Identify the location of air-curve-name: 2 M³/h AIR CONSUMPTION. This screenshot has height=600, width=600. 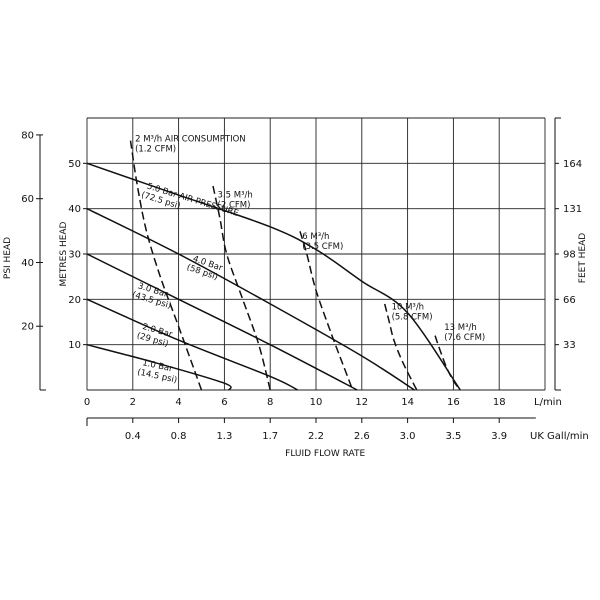
(190, 140).